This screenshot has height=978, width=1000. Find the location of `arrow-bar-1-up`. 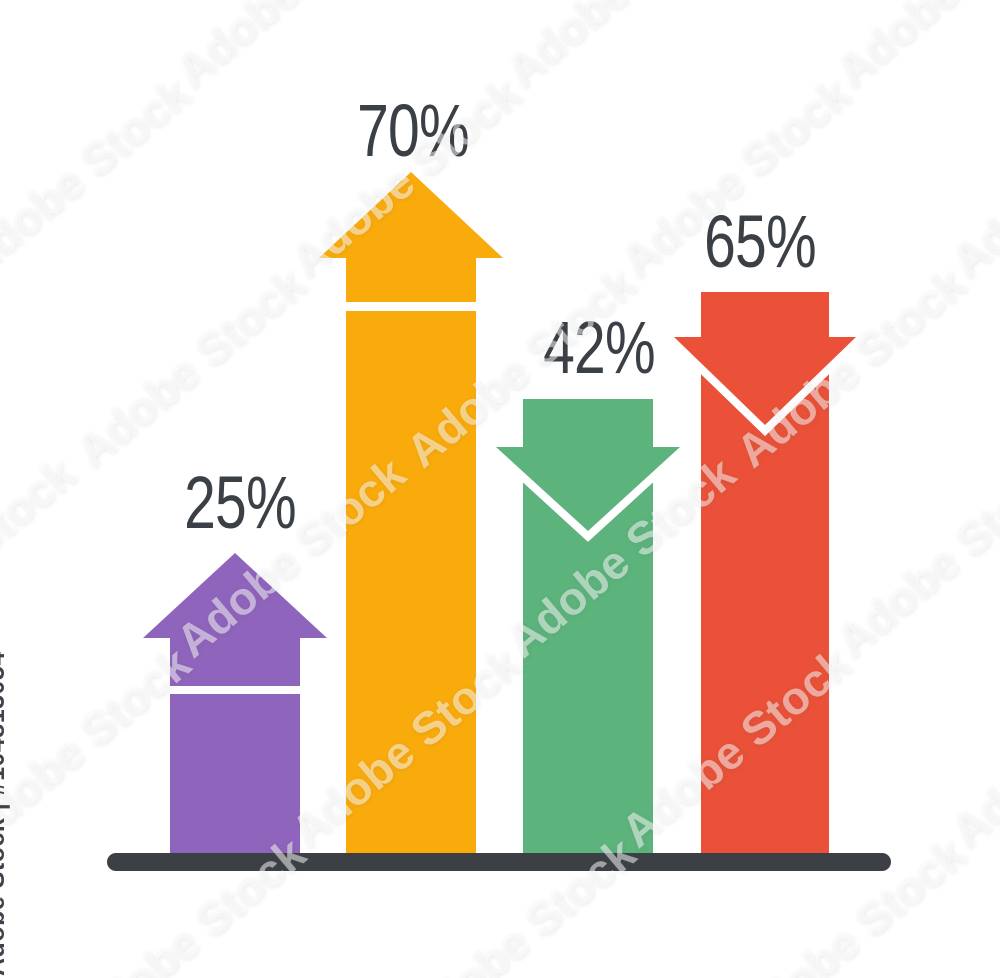

arrow-bar-1-up is located at coordinates (235, 704).